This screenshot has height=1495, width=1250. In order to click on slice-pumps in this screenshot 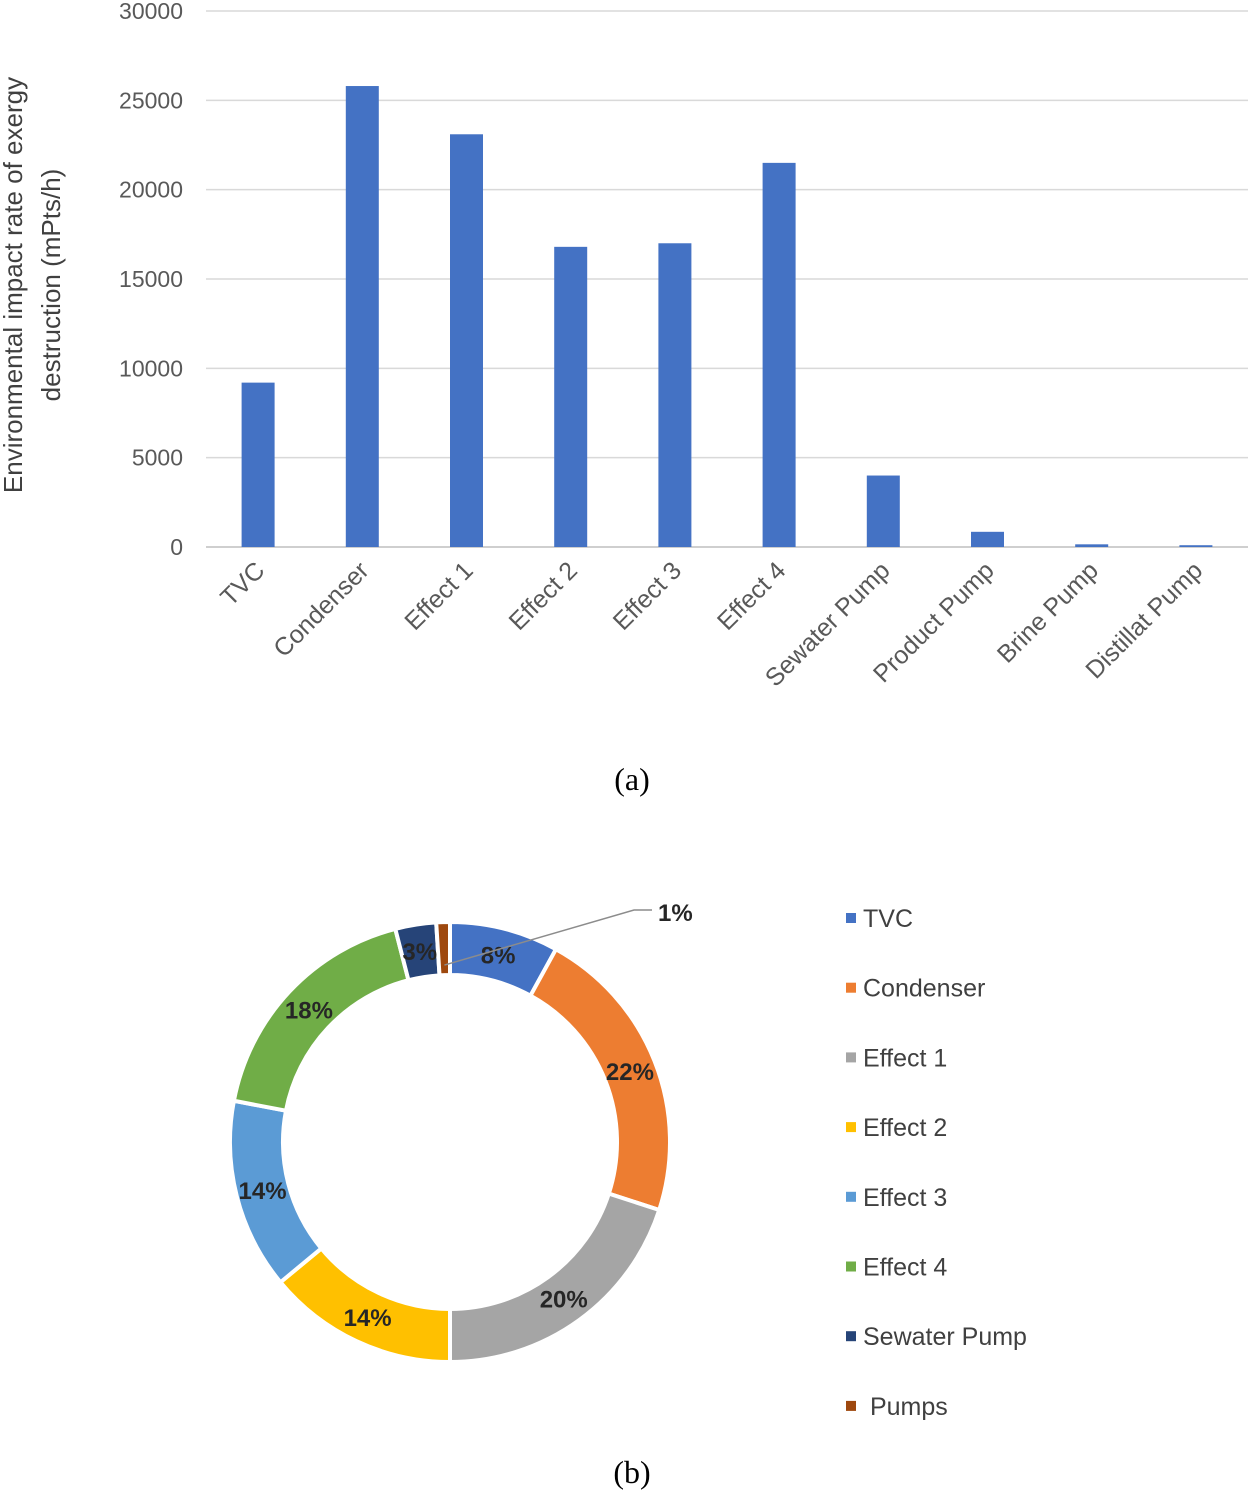, I will do `click(443, 948)`.